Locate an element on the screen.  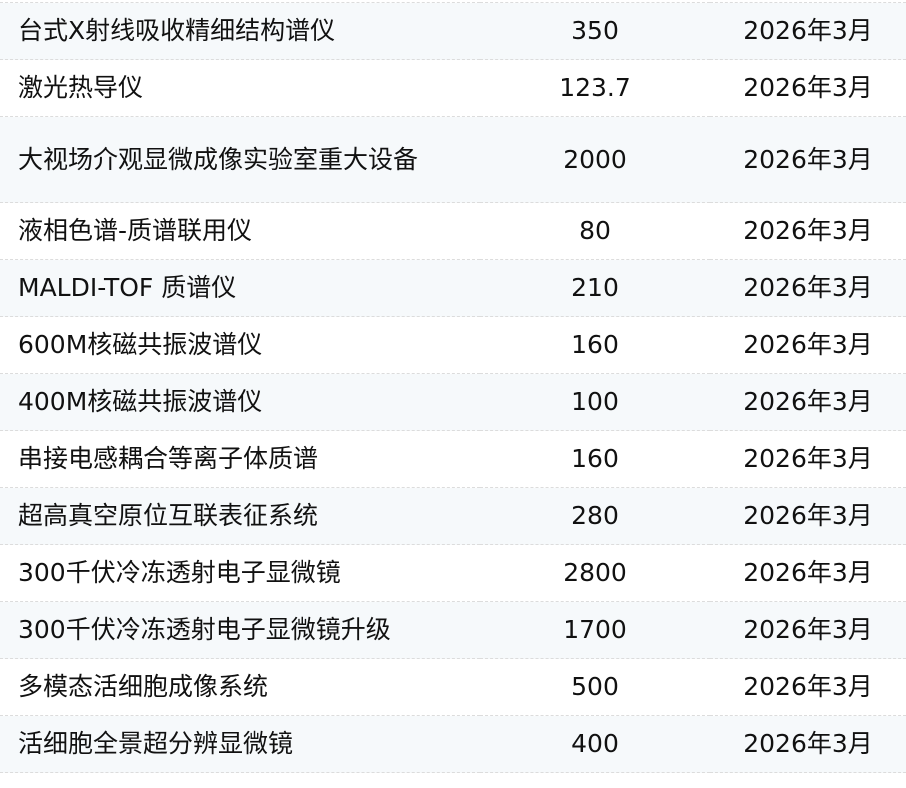
amount-cell: 123.7 is located at coordinates (595, 87).